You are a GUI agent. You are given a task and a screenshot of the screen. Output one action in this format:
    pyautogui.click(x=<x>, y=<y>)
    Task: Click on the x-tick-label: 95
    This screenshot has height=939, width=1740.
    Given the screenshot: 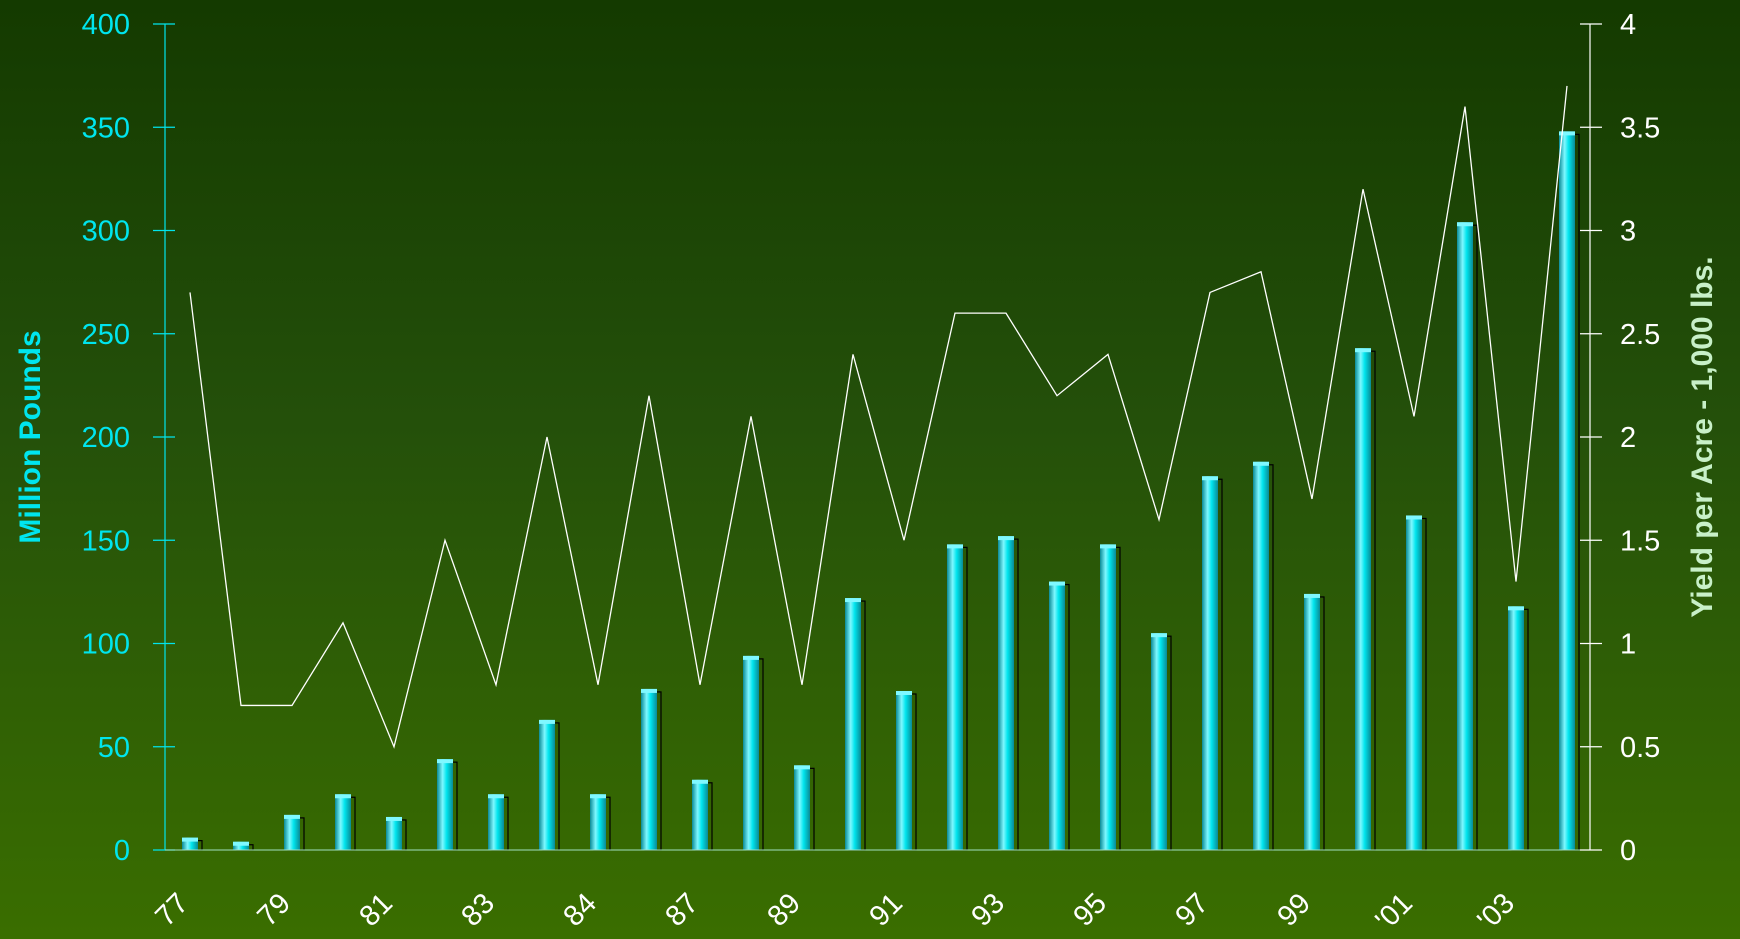 What is the action you would take?
    pyautogui.click(x=1090, y=909)
    